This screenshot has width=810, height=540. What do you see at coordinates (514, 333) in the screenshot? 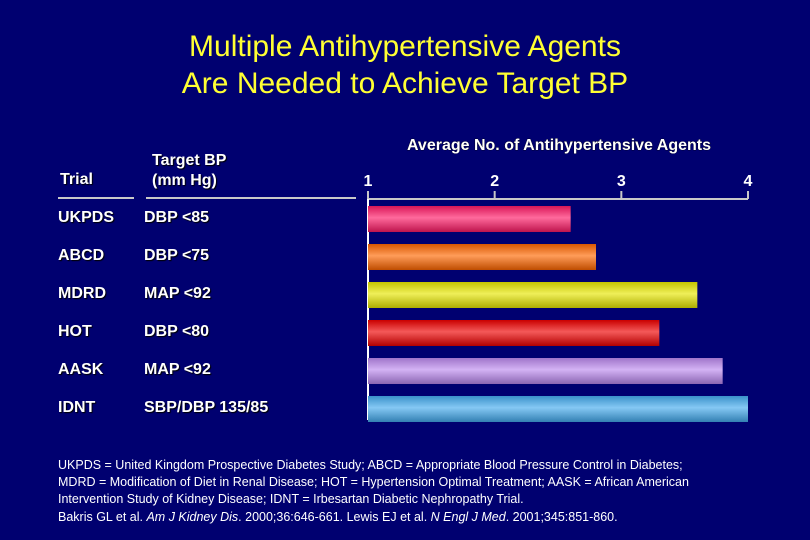
I see `bar-hot` at bounding box center [514, 333].